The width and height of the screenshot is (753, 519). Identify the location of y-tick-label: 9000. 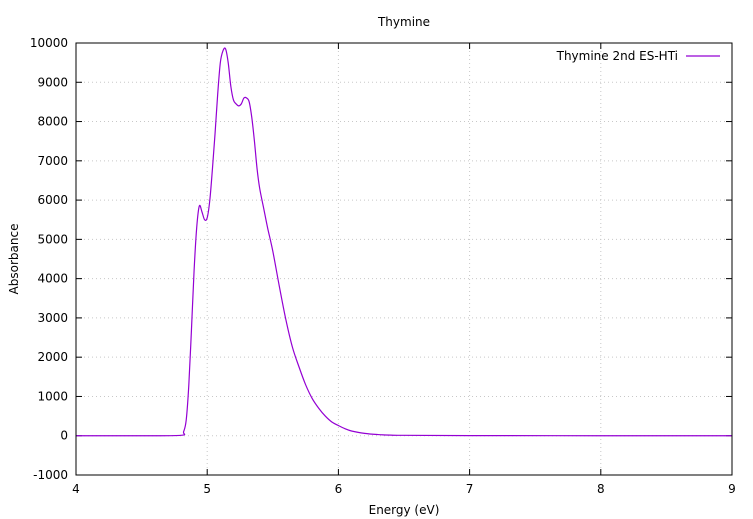
(52, 82).